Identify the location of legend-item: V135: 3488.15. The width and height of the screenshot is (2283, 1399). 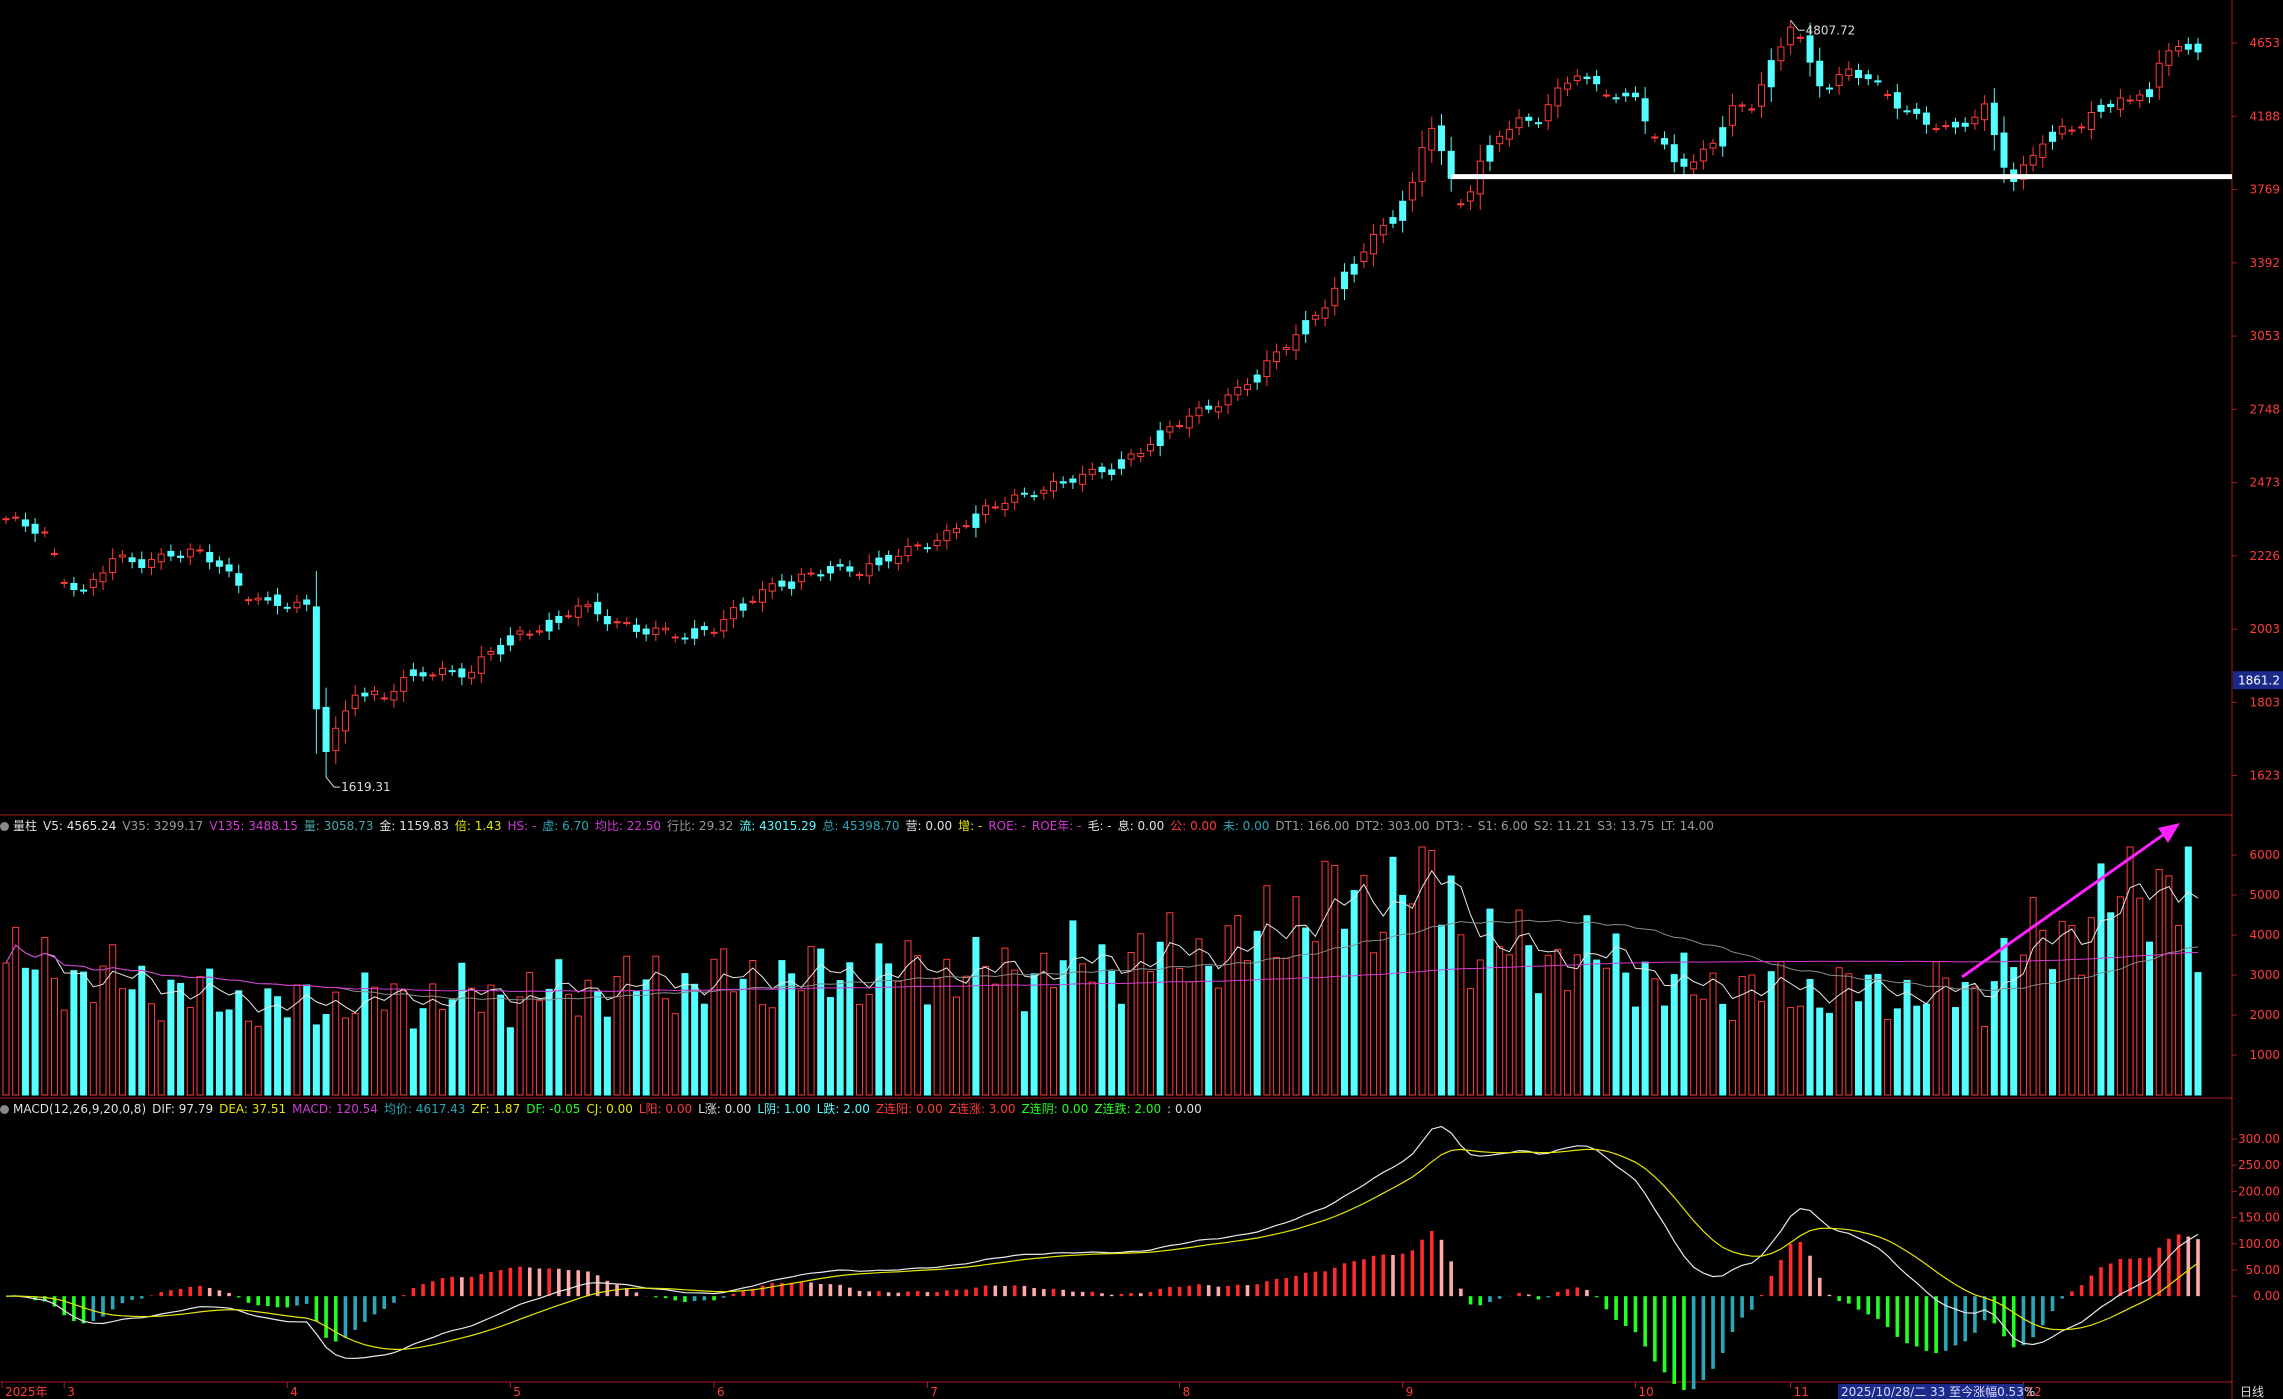
(253, 826).